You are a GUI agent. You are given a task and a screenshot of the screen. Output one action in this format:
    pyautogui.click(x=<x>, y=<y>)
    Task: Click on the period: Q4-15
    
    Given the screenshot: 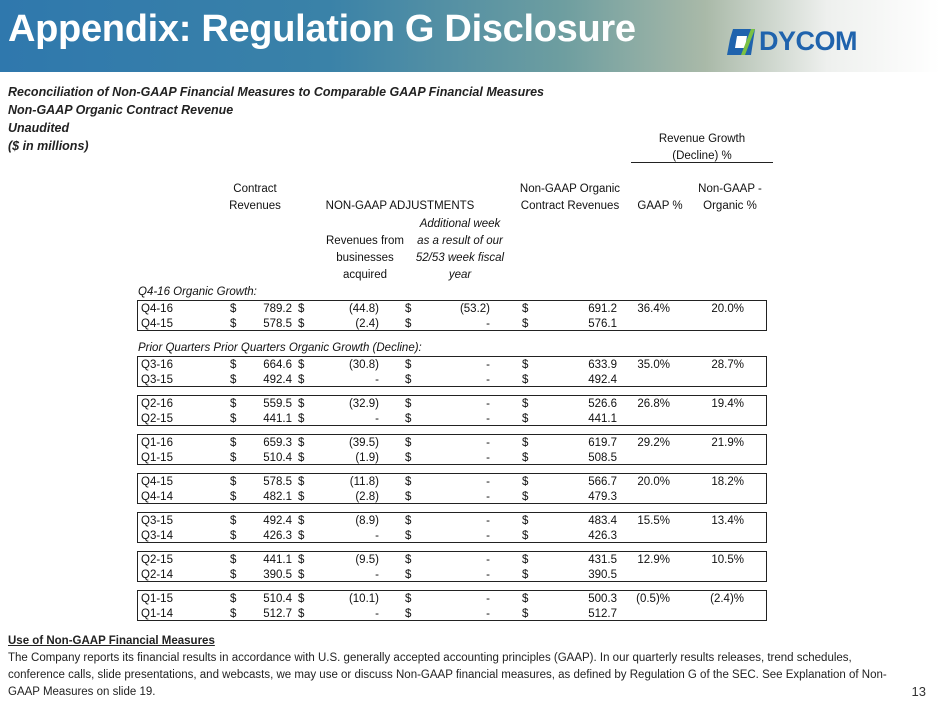 What is the action you would take?
    pyautogui.click(x=157, y=482)
    